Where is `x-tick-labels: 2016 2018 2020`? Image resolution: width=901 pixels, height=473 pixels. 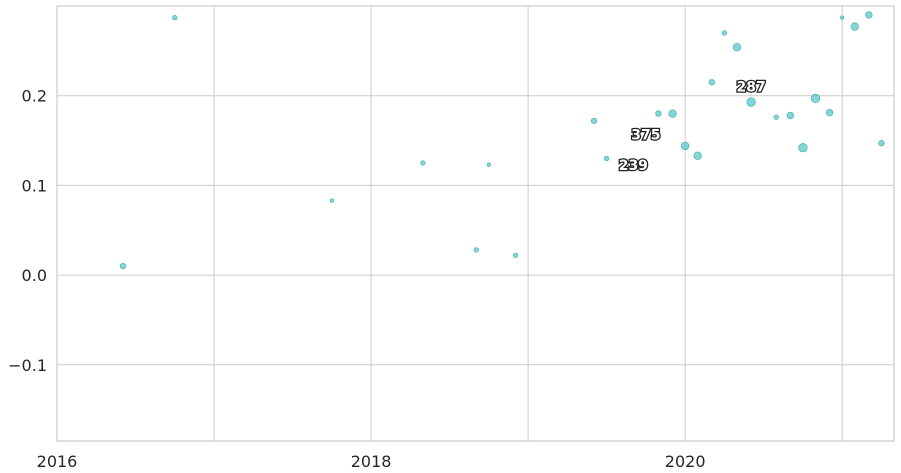
x-tick-labels: 2016 2018 2020 is located at coordinates (371, 461).